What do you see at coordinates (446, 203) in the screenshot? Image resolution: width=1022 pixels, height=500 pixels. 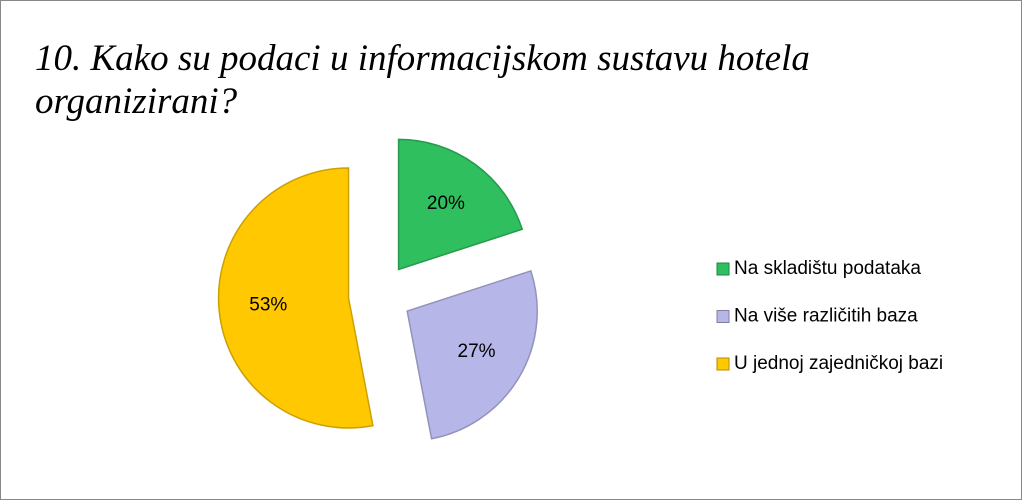 I see `value-label: 20%` at bounding box center [446, 203].